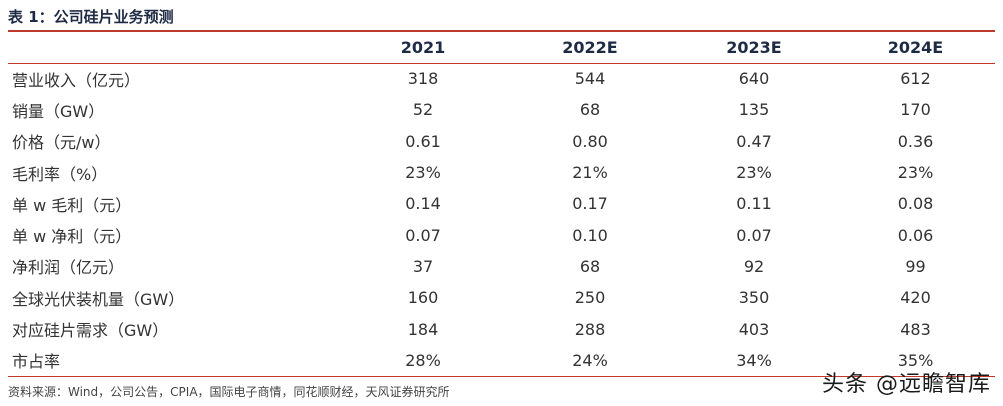 The height and width of the screenshot is (406, 1003). I want to click on table-row: 单 w 毛利（元） 0.14 0.17 0.11 0.08, so click(501, 203).